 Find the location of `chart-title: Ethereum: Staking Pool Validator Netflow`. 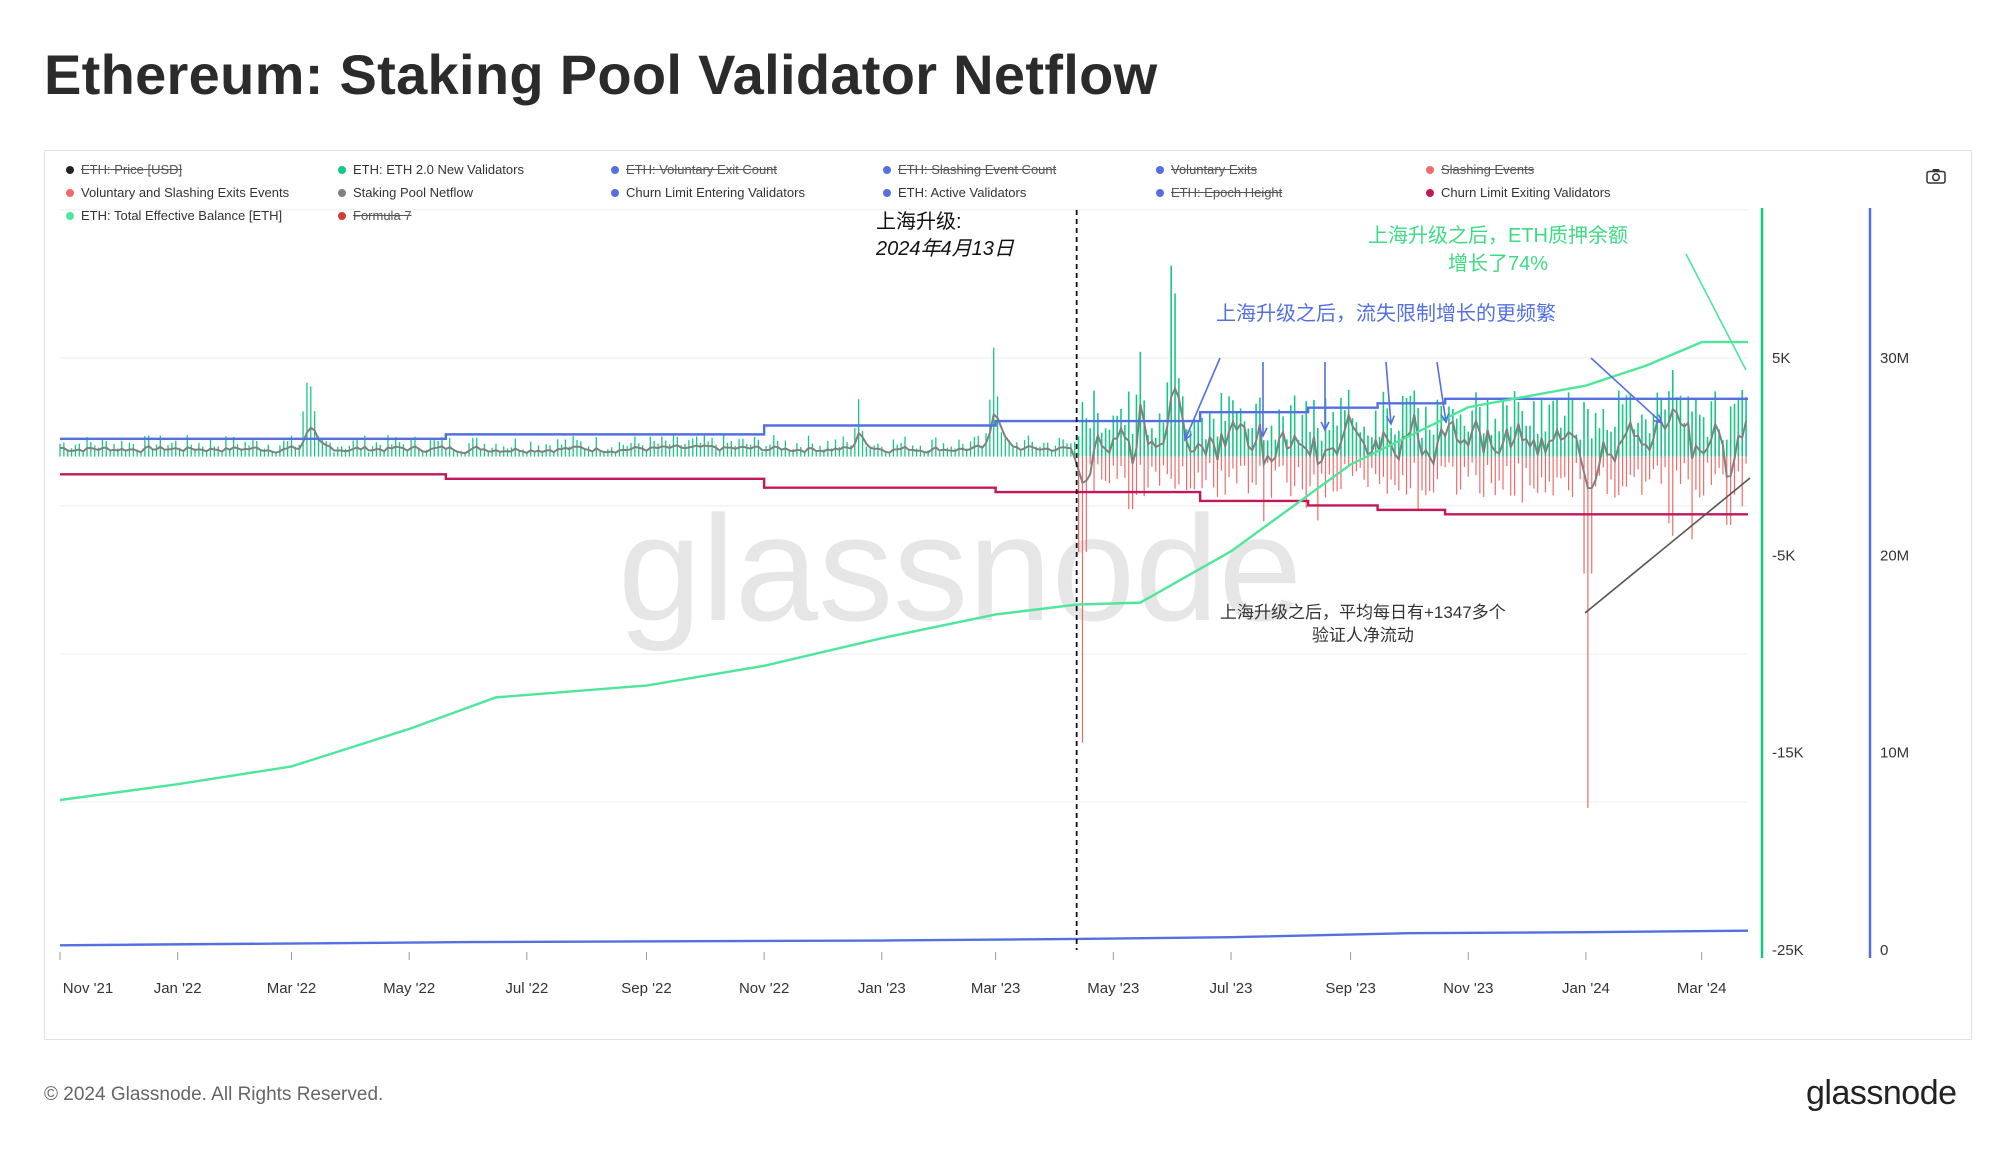

chart-title: Ethereum: Staking Pool Validator Netflow is located at coordinates (601, 74).